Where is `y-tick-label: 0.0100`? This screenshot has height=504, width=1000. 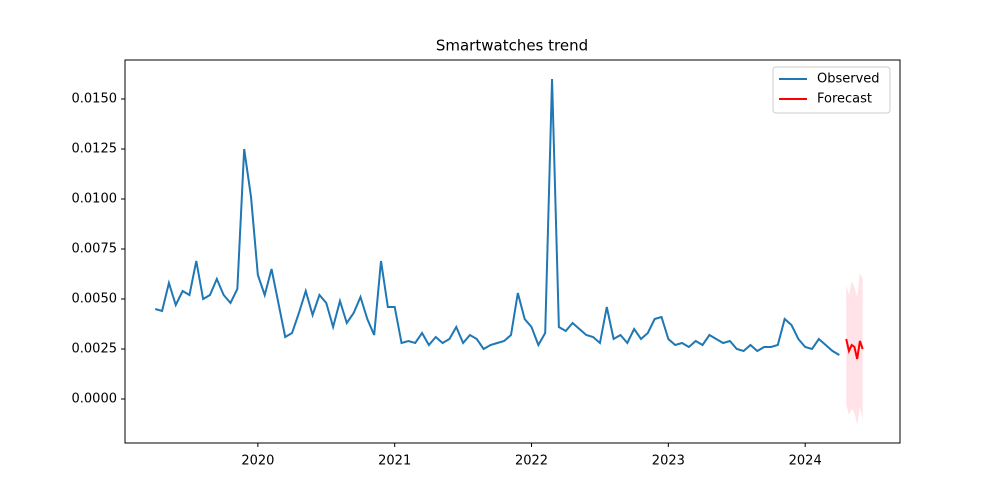
y-tick-label: 0.0100 is located at coordinates (95, 199).